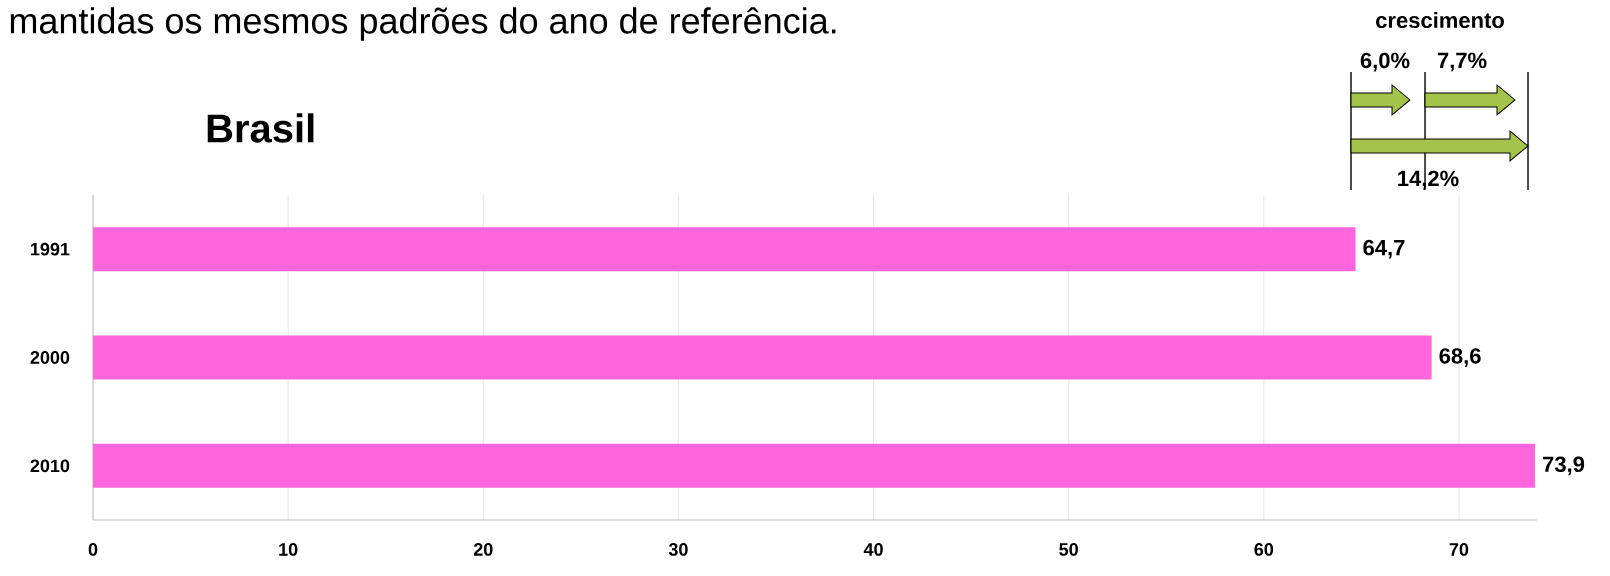 The height and width of the screenshot is (576, 1610). I want to click on data-label: 73,9, so click(1564, 466).